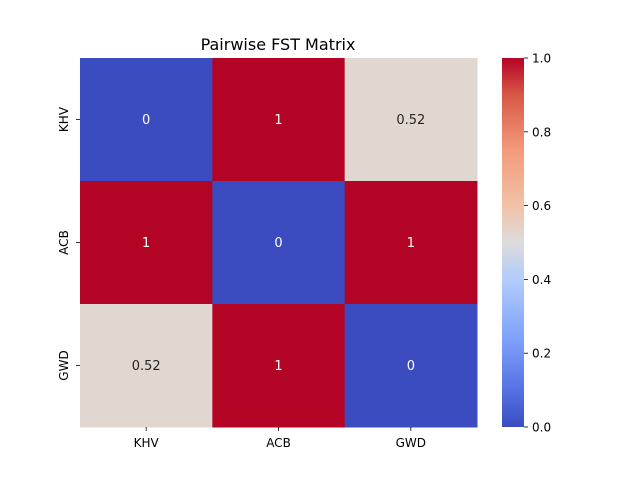 This screenshot has width=640, height=484. What do you see at coordinates (64, 119) in the screenshot?
I see `y-tick-label: KHV` at bounding box center [64, 119].